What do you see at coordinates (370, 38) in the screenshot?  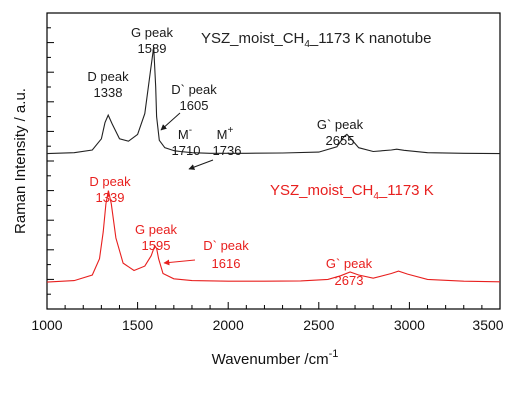 I see `series-label-nanotube-part: _1173 K nanotube` at bounding box center [370, 38].